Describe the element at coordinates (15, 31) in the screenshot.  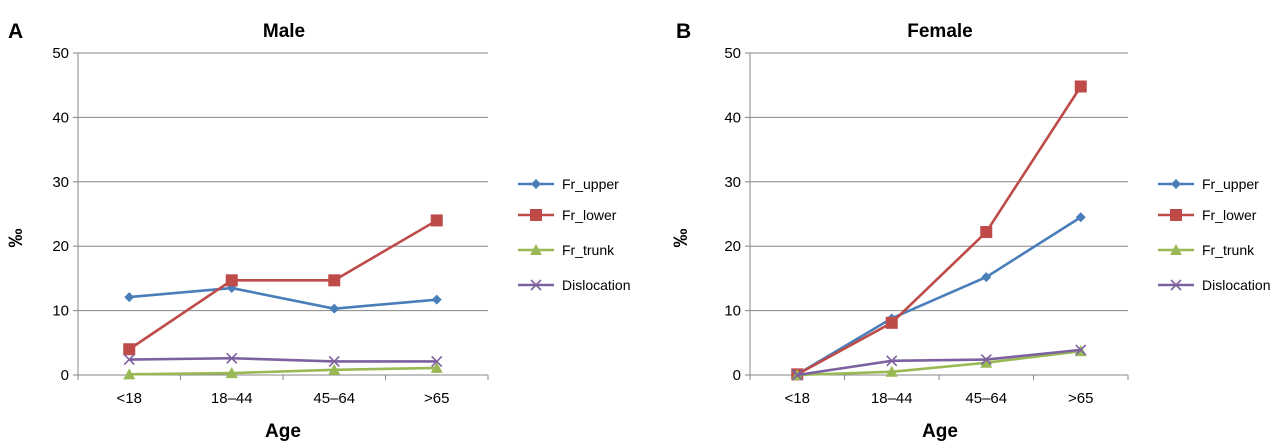
I see `panel-letter: A` at that location.